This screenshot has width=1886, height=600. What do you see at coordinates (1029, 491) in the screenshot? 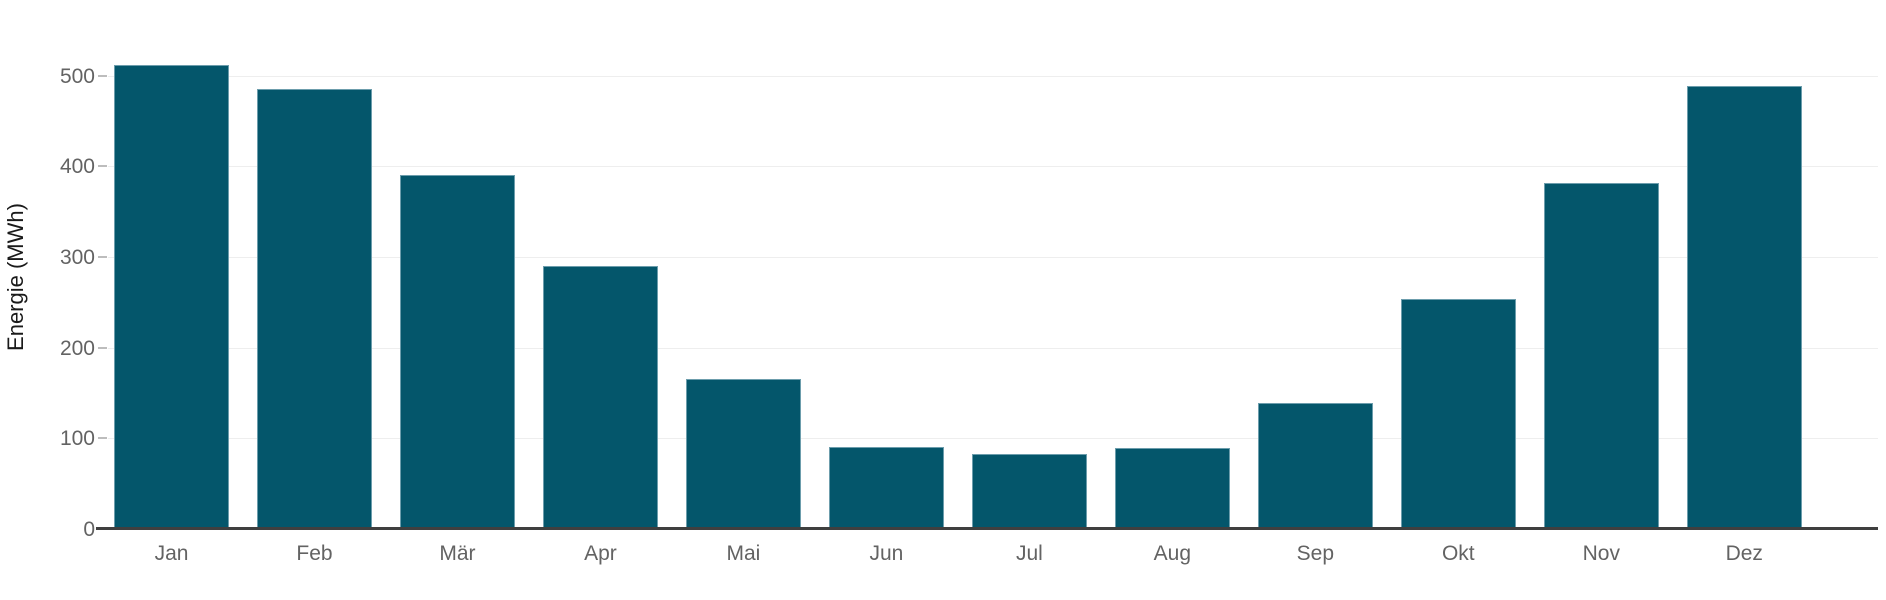
I see `bar-jul` at bounding box center [1029, 491].